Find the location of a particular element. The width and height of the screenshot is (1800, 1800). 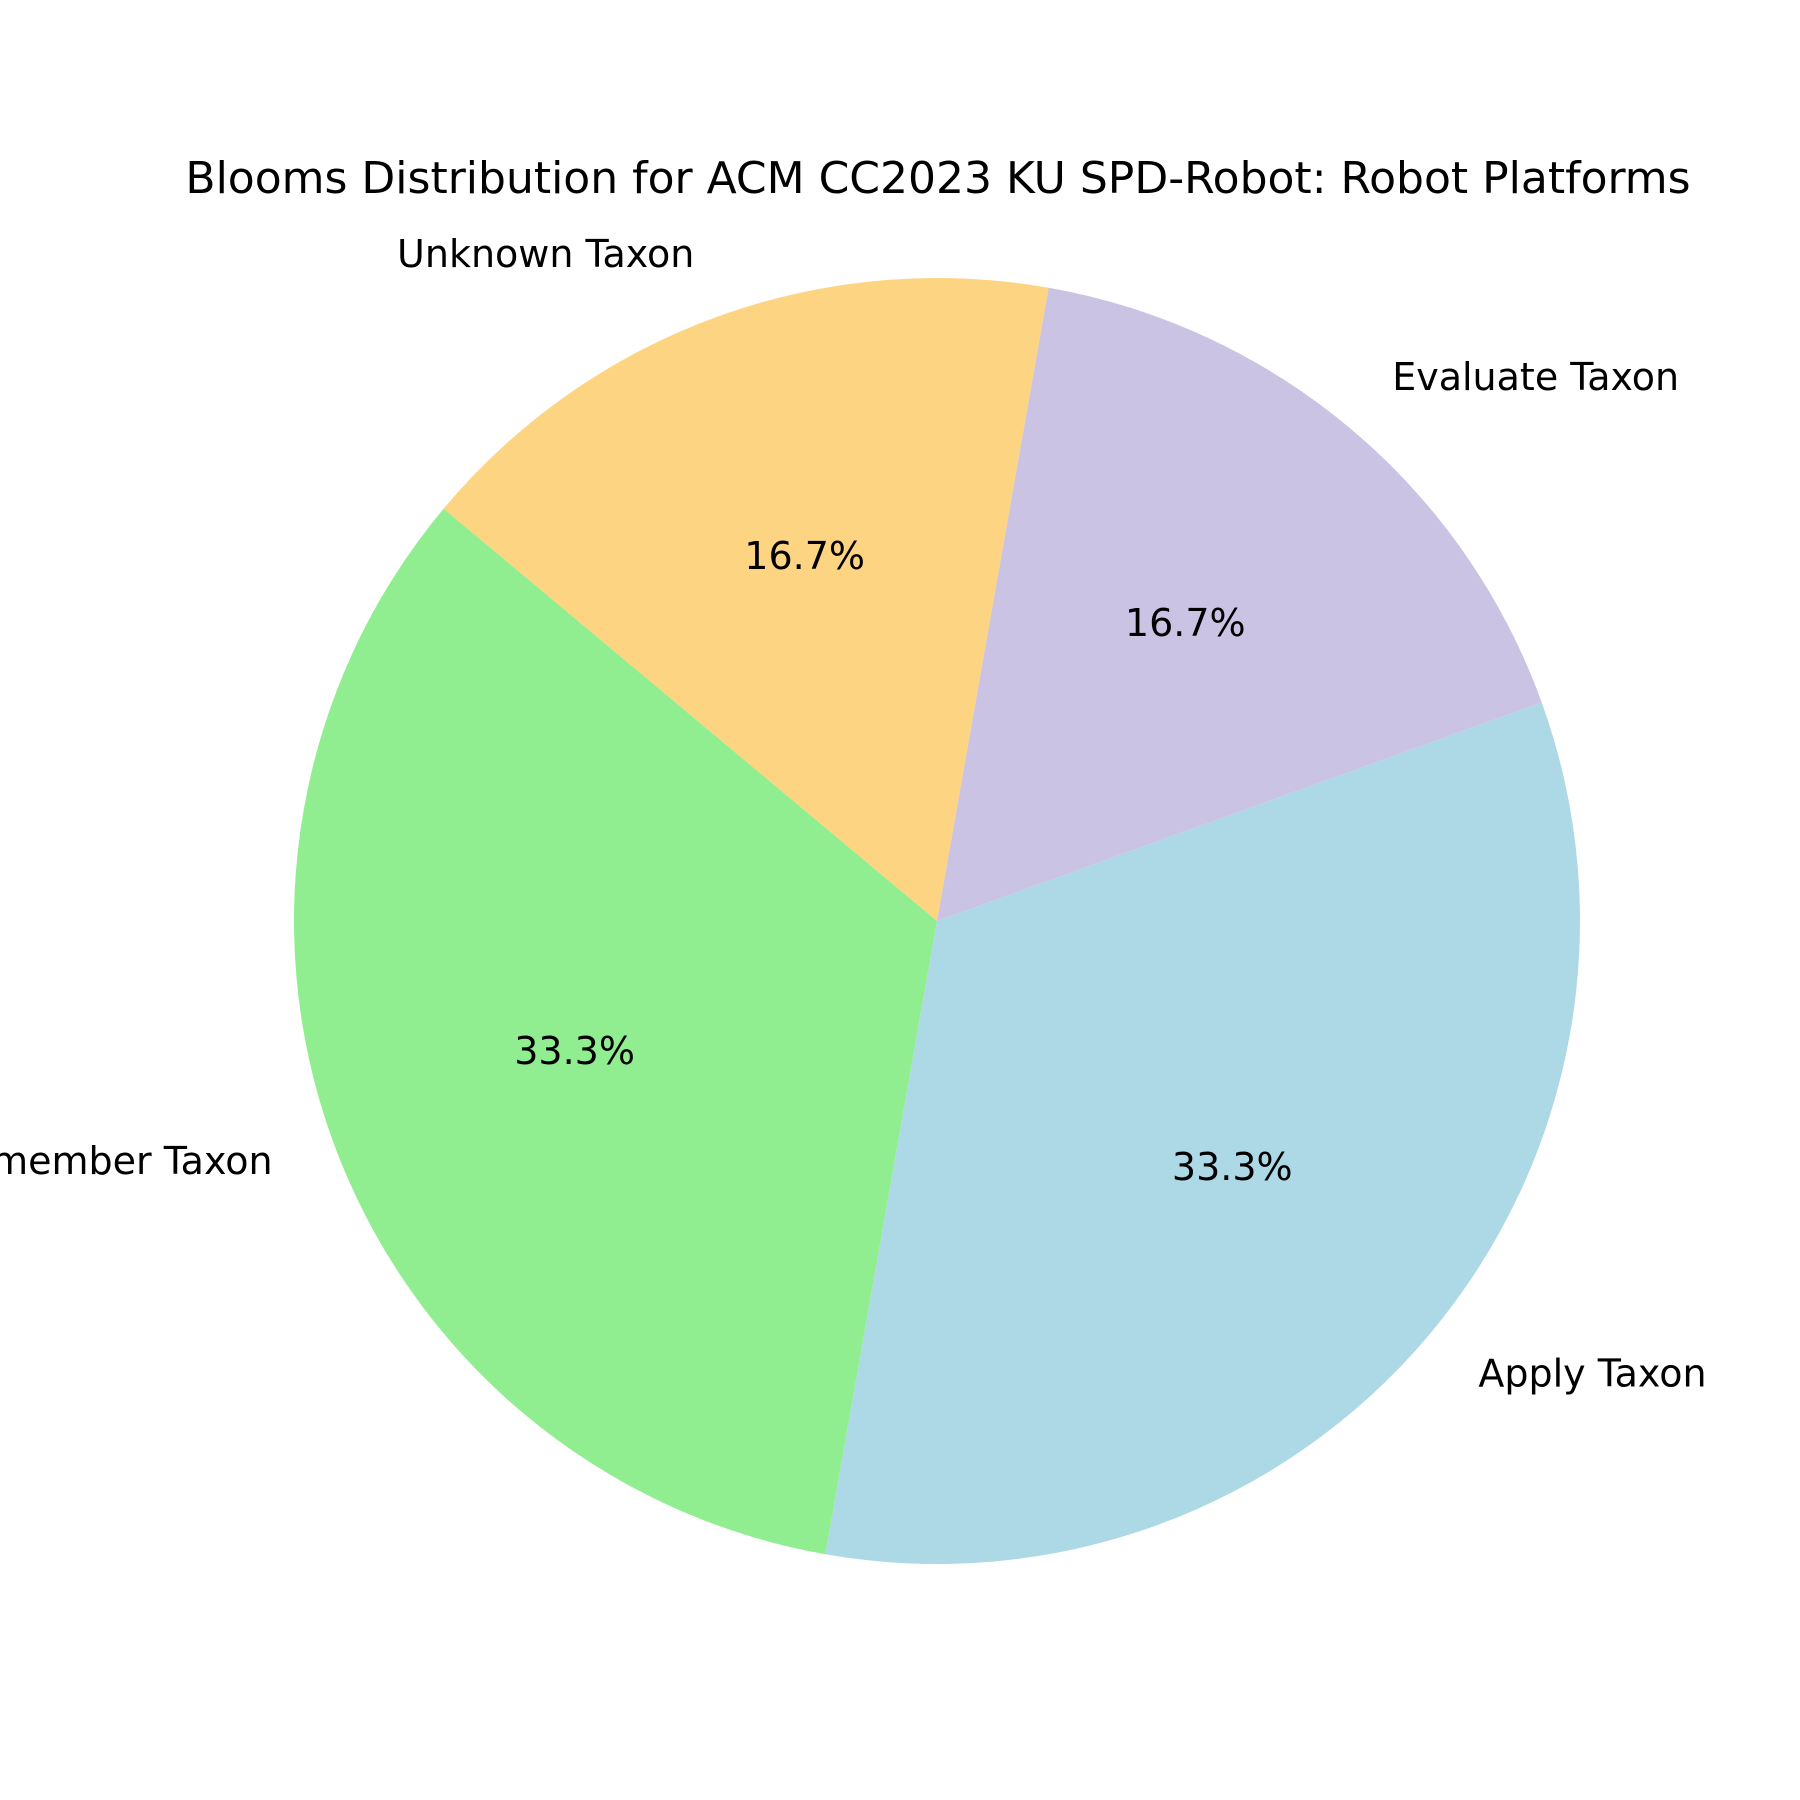

pie-slice-unknown-taxon is located at coordinates (746, 600).